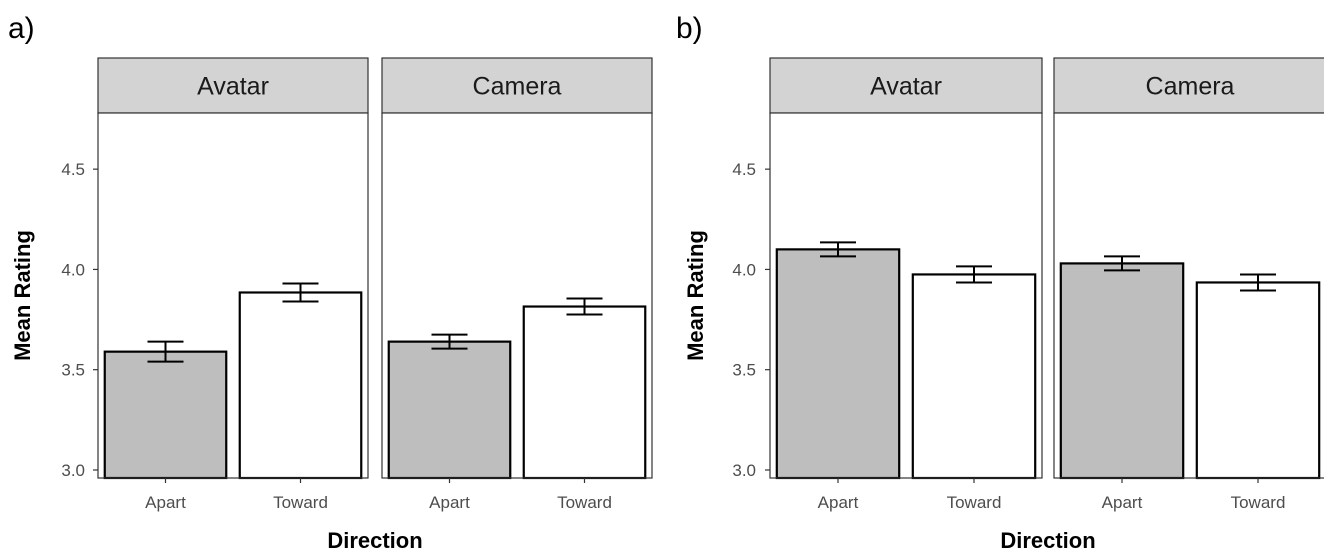 Image resolution: width=1324 pixels, height=553 pixels. I want to click on panel-tag: b), so click(689, 28).